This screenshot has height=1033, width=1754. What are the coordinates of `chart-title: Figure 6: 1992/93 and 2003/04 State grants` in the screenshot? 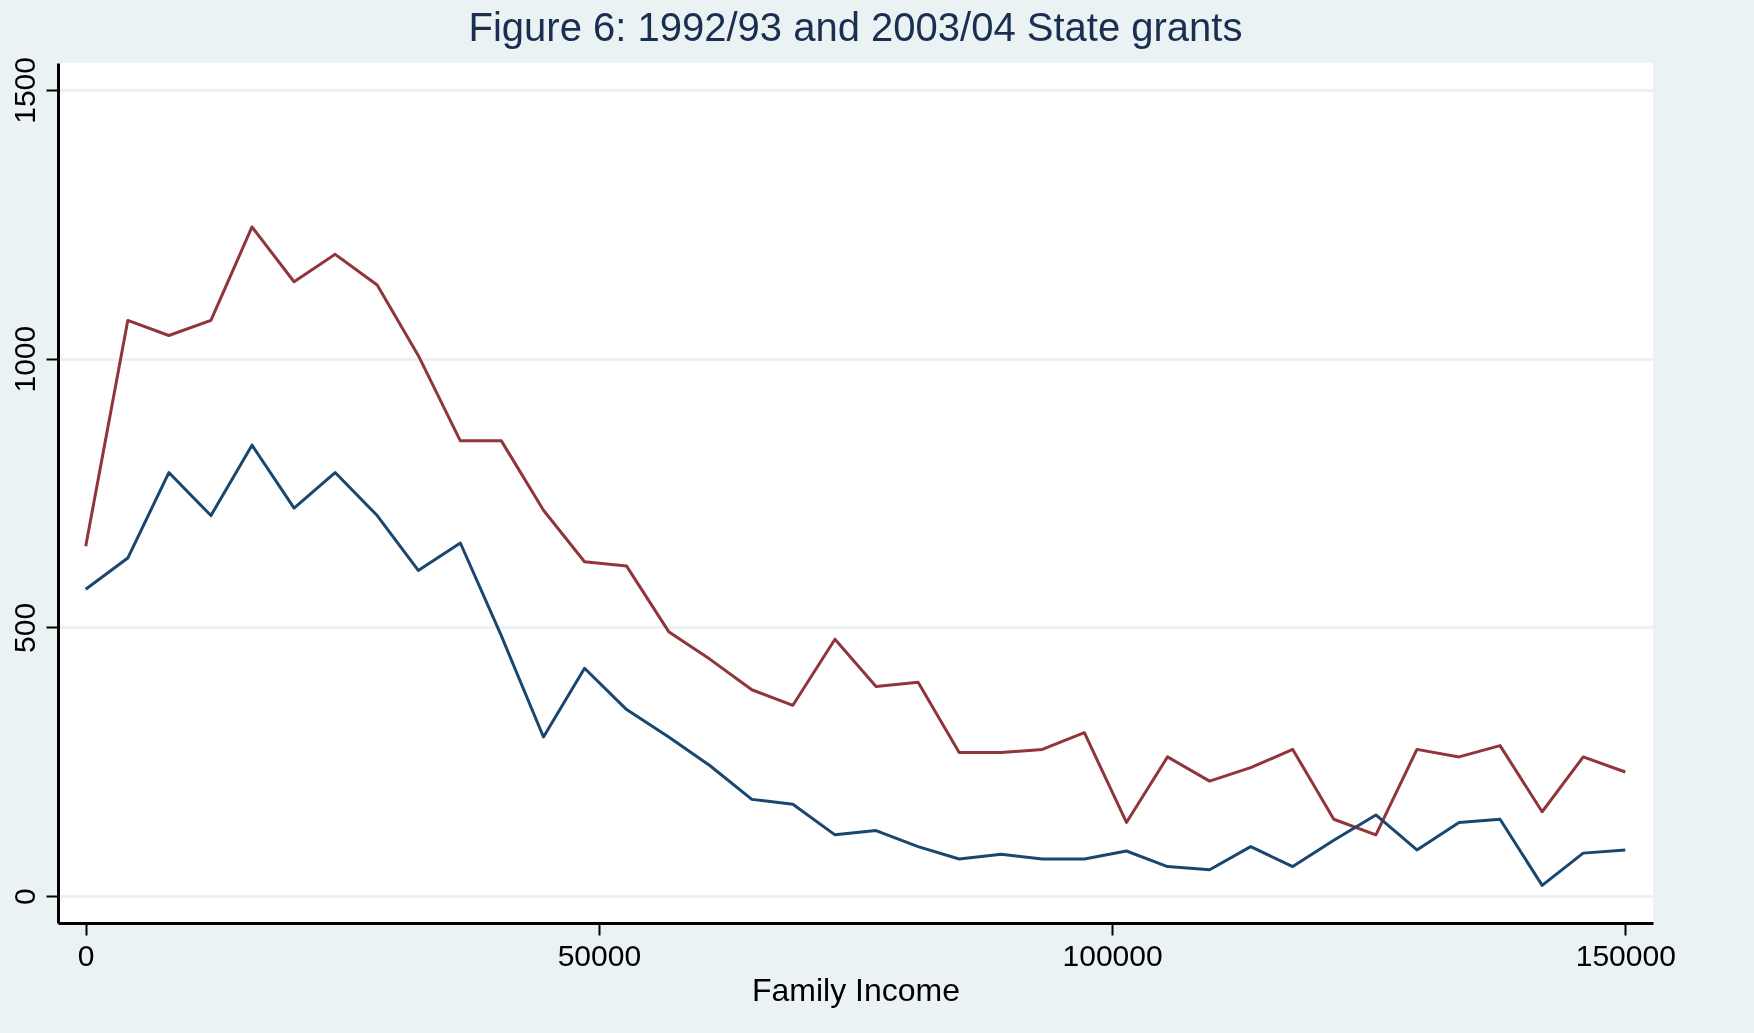 It's located at (855, 26).